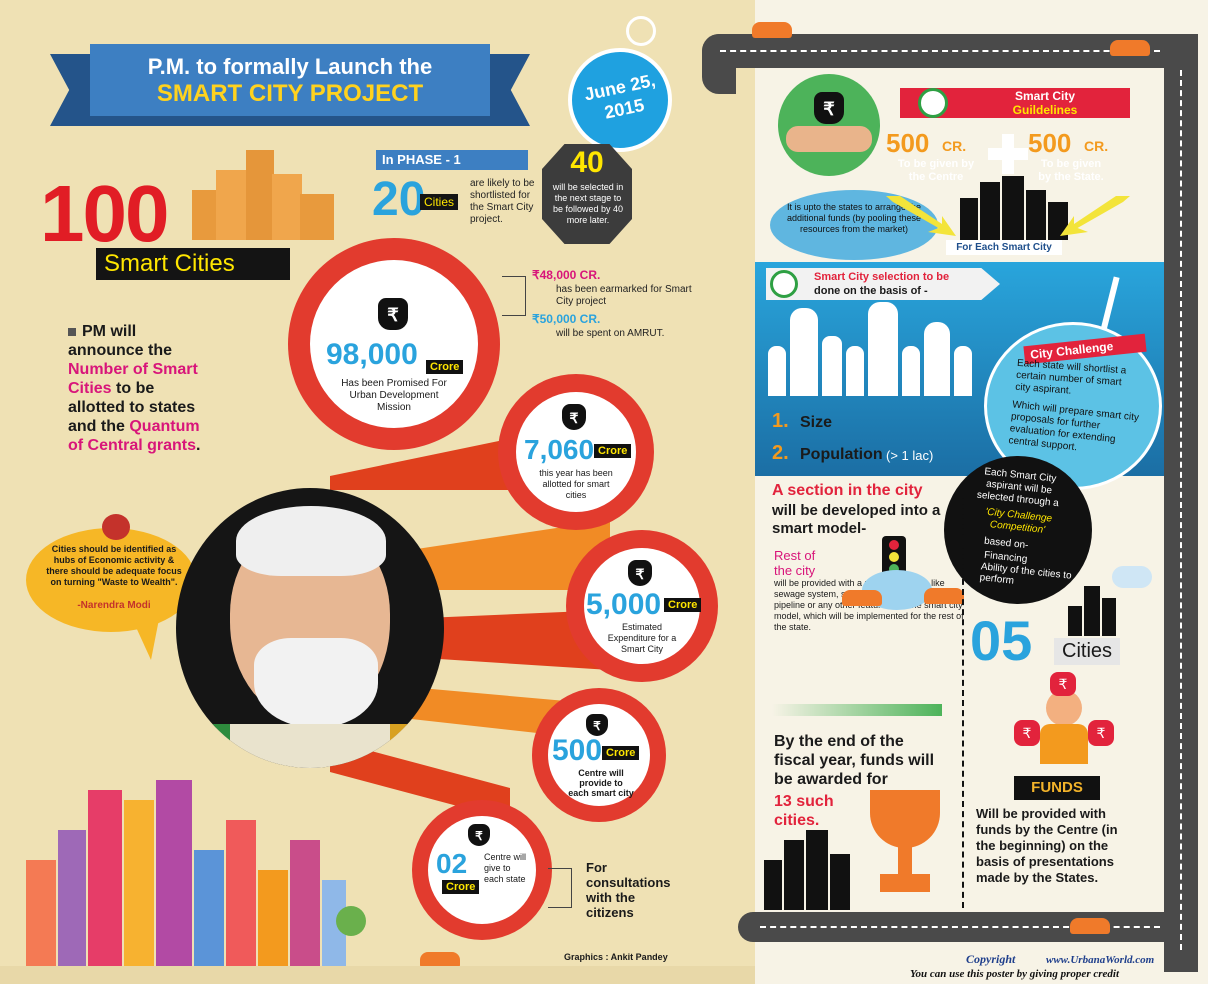 This screenshot has height=984, width=1208. What do you see at coordinates (577, 750) in the screenshot?
I see `gear-4-number: 500` at bounding box center [577, 750].